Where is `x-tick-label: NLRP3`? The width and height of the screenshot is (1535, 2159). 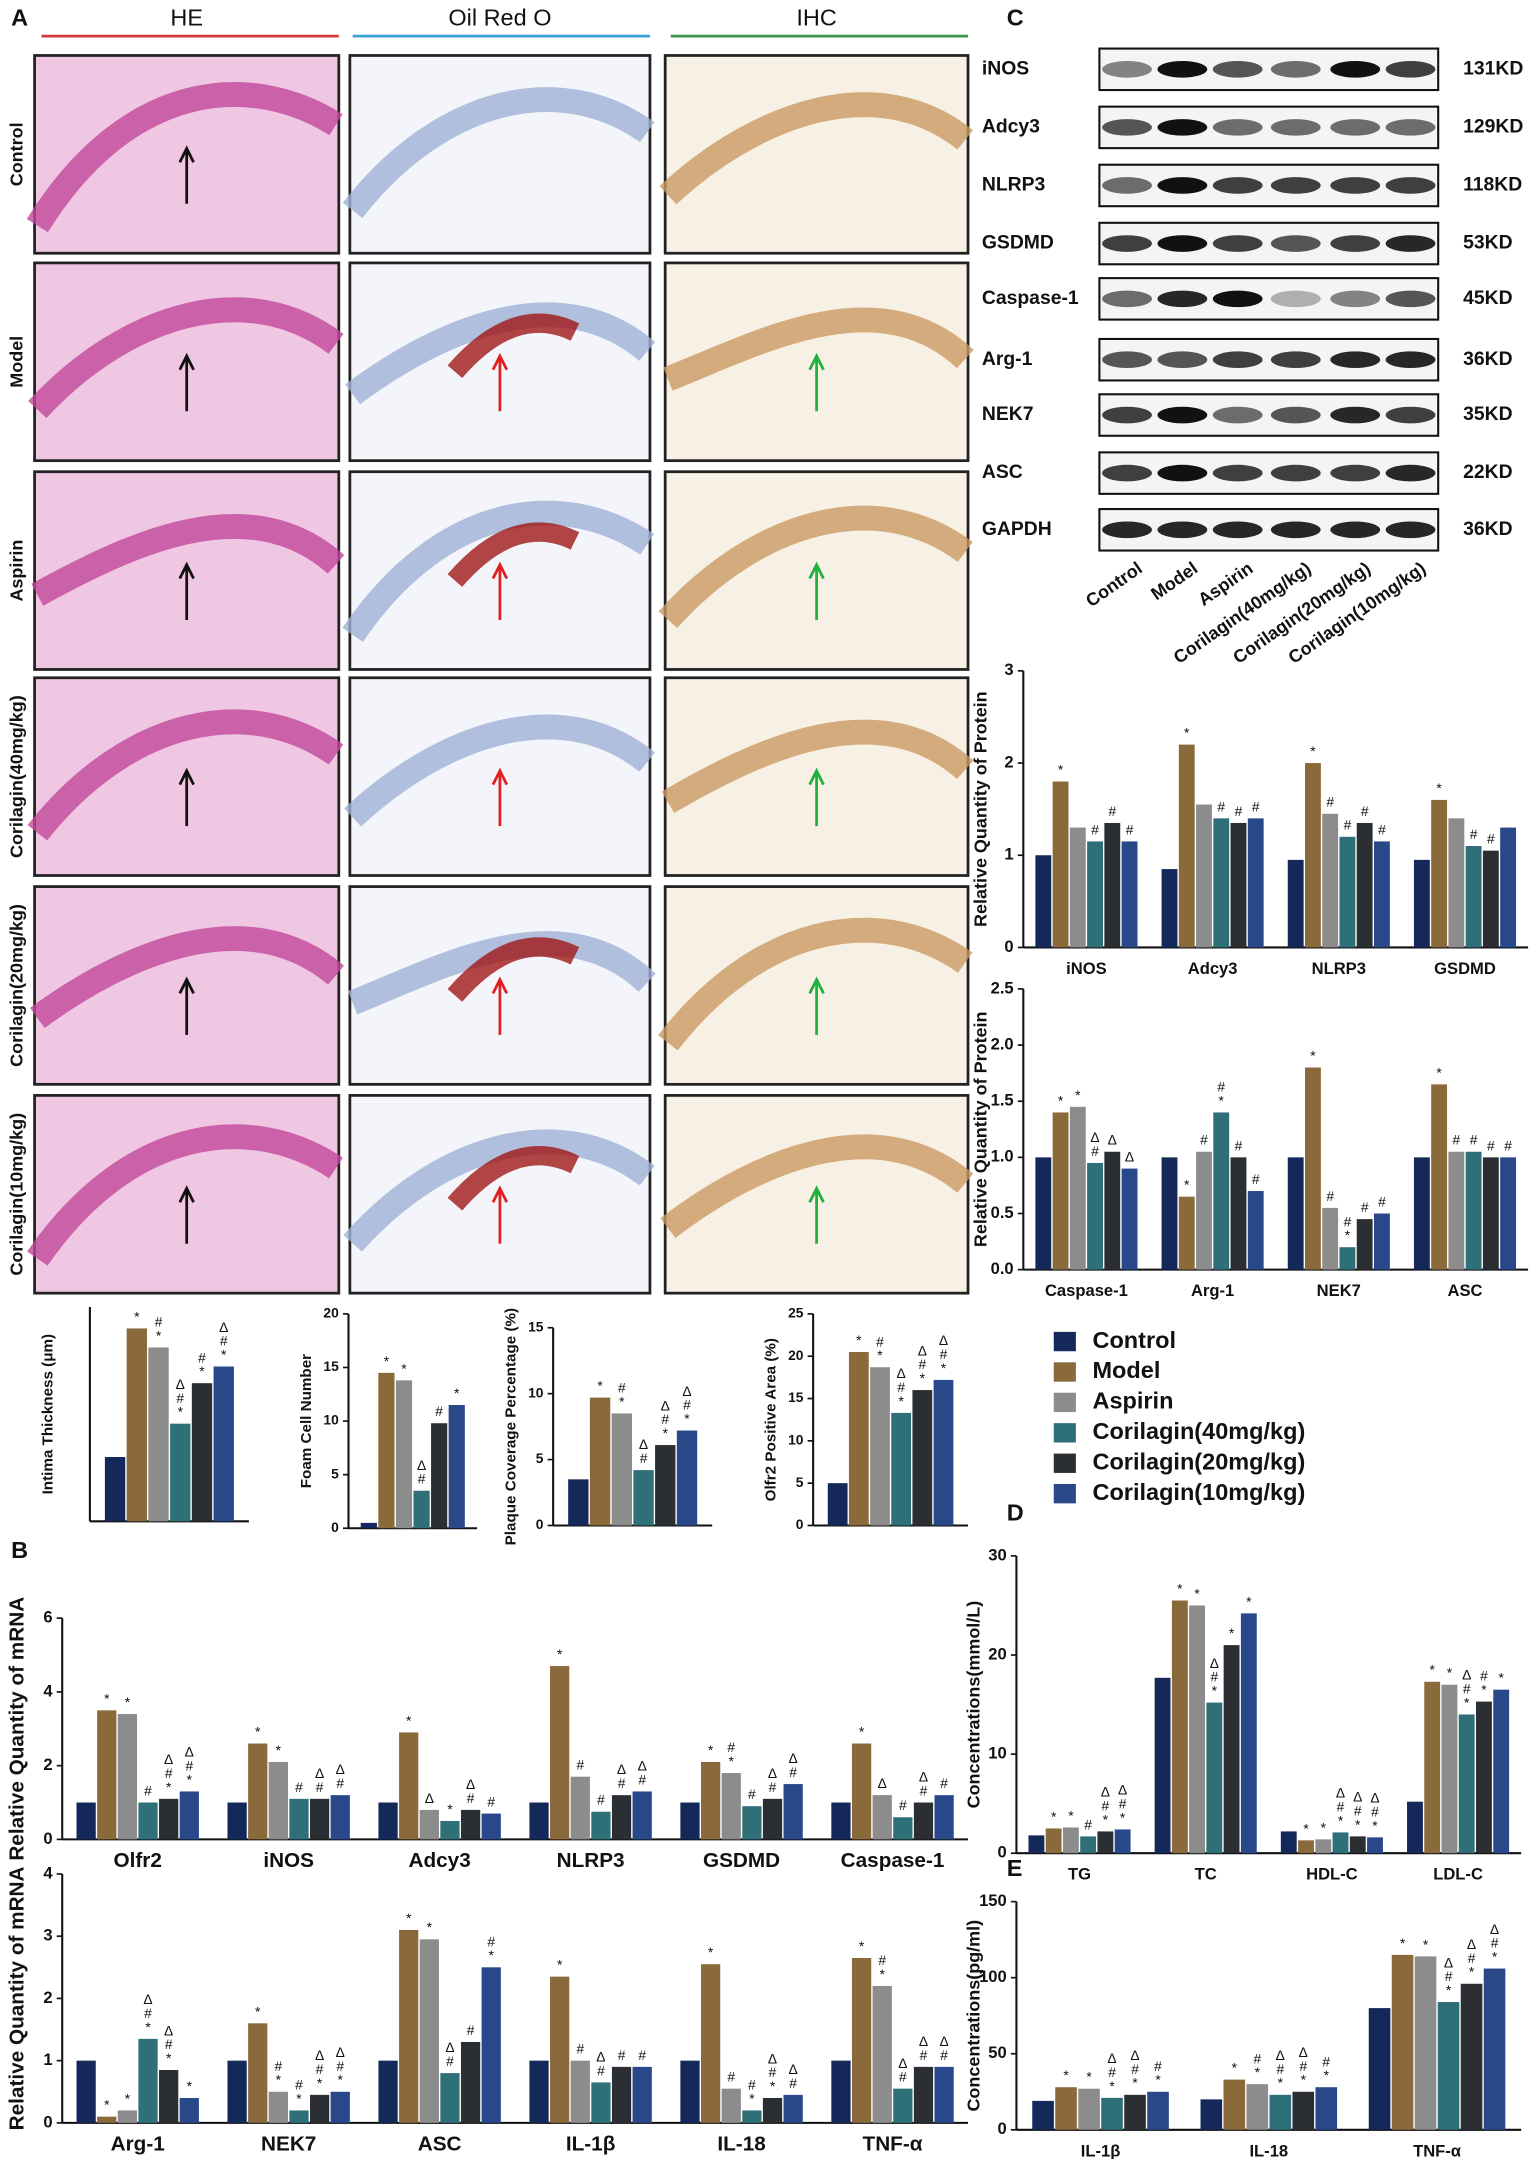
x-tick-label: NLRP3 is located at coordinates (591, 1860).